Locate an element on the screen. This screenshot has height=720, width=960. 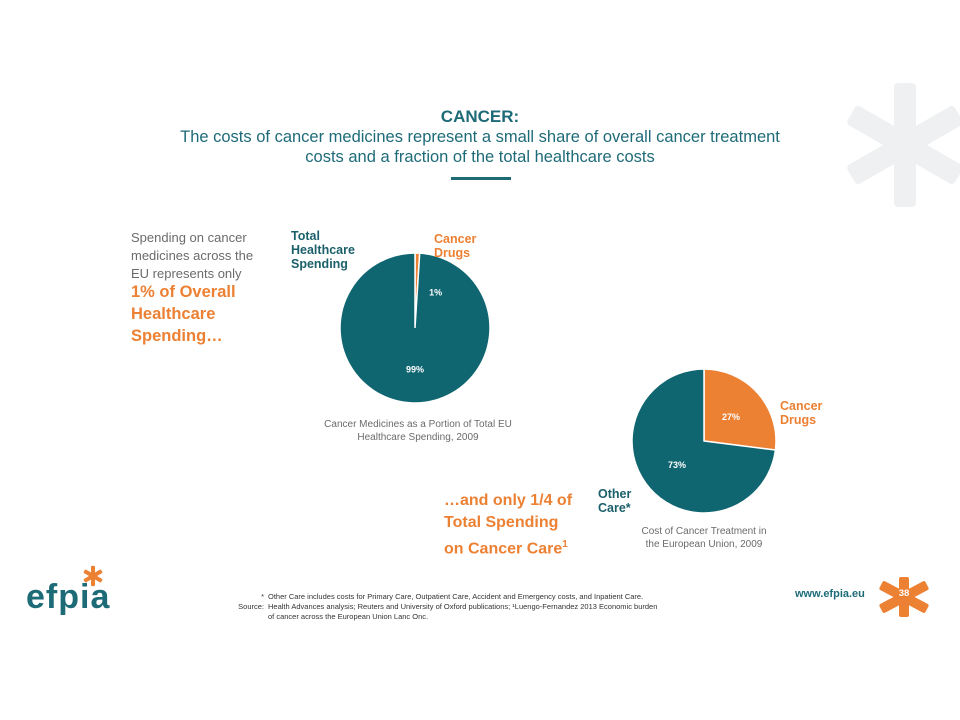
title-divider is located at coordinates (481, 178).